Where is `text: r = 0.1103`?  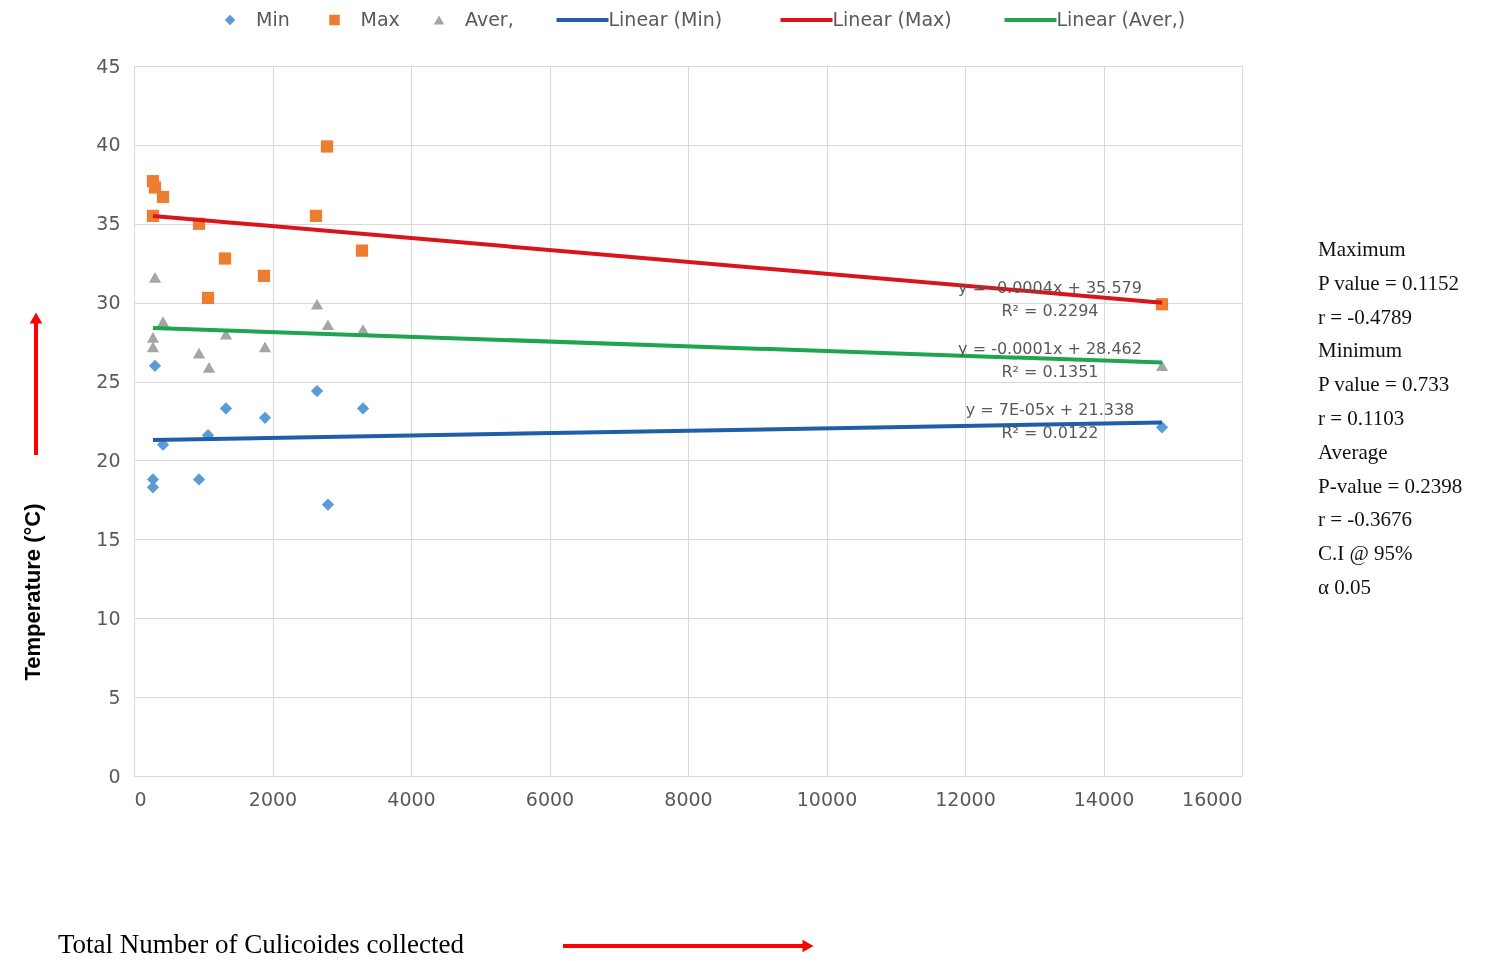 text: r = 0.1103 is located at coordinates (1361, 418).